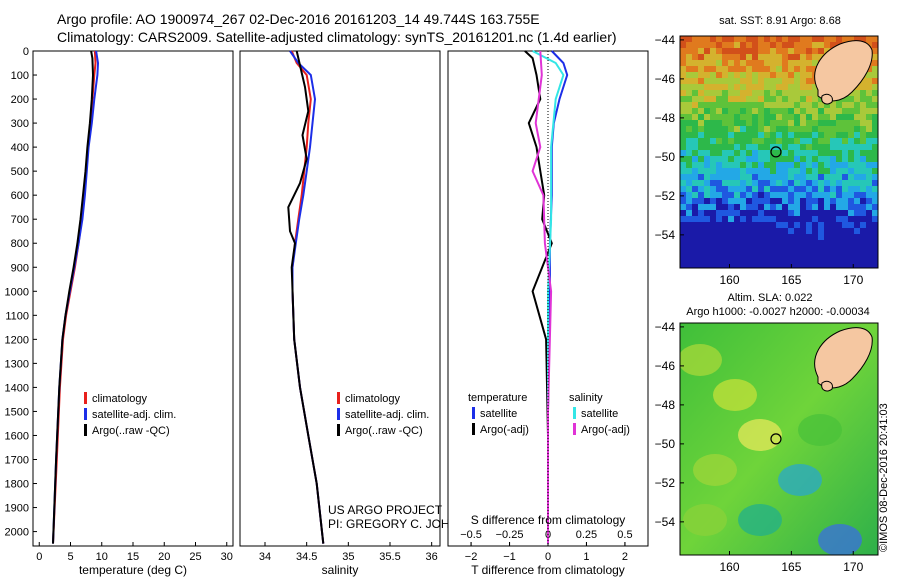  What do you see at coordinates (776, 439) in the screenshot?
I see `sla-float-marker` at bounding box center [776, 439].